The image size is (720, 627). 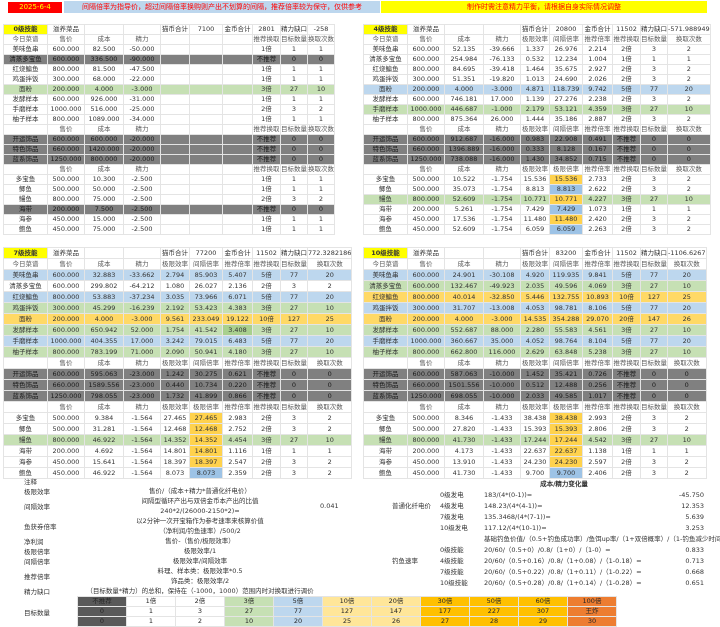 What do you see at coordinates (66, 29) in the screenshot?
I see `dish-category-label: 滋养菜品` at bounding box center [66, 29].